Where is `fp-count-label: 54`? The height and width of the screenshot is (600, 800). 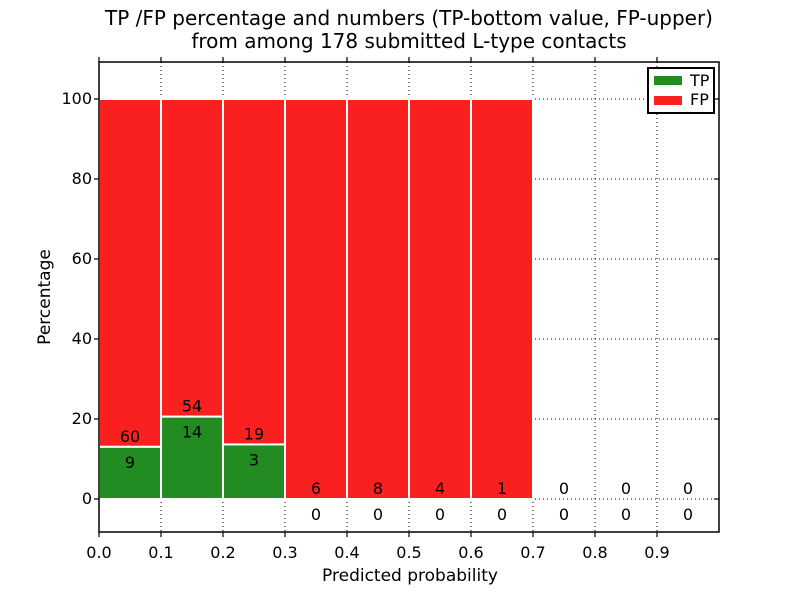
fp-count-label: 54 is located at coordinates (192, 406).